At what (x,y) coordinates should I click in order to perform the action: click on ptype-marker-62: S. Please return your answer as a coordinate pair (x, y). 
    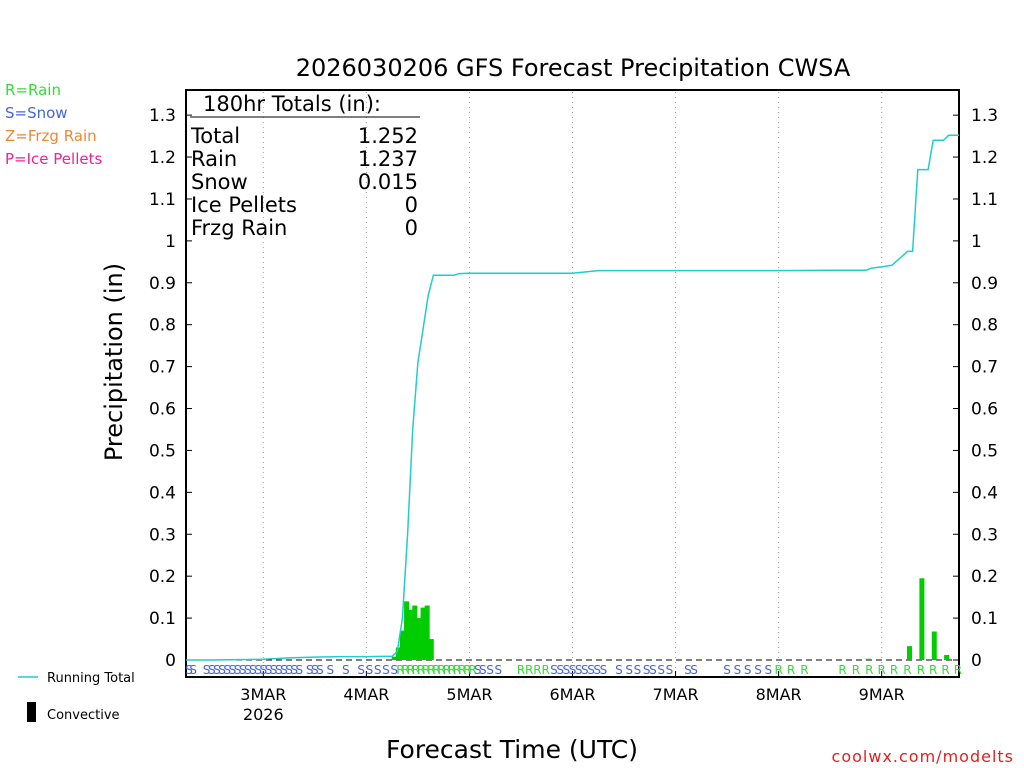
    Looking at the image, I should click on (604, 670).